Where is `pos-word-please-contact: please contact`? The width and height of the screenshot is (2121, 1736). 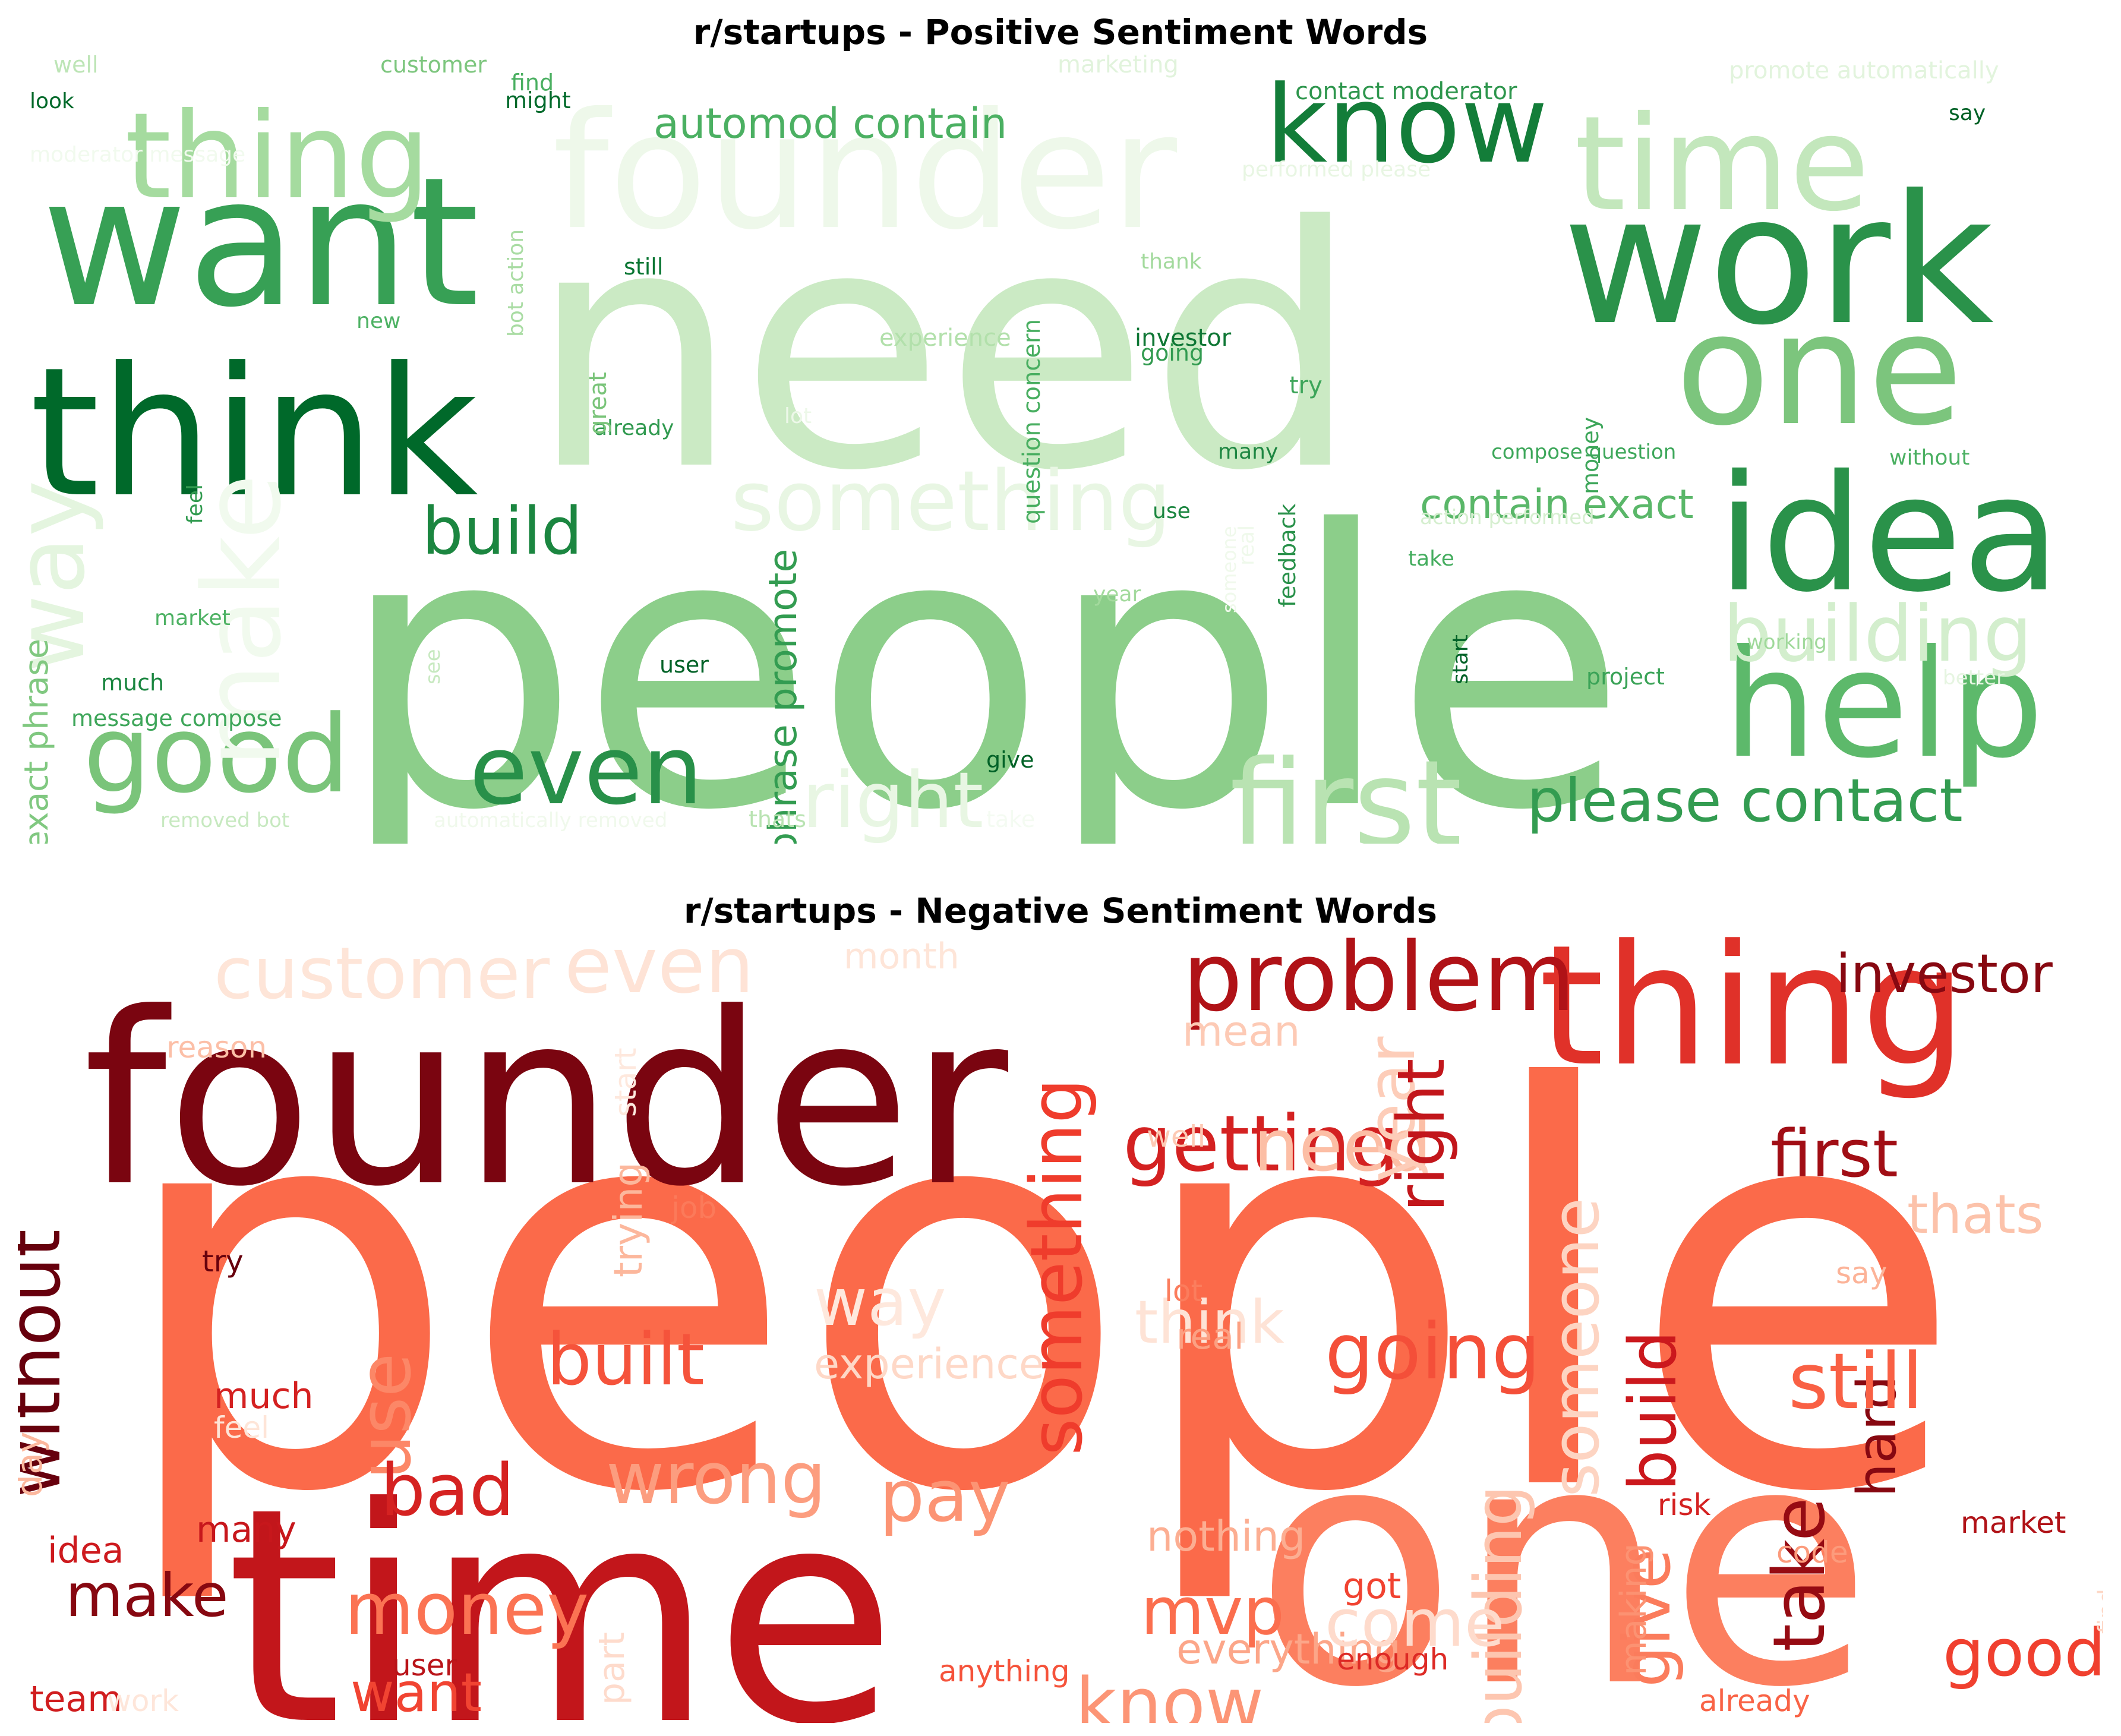 pos-word-please-contact: please contact is located at coordinates (1745, 800).